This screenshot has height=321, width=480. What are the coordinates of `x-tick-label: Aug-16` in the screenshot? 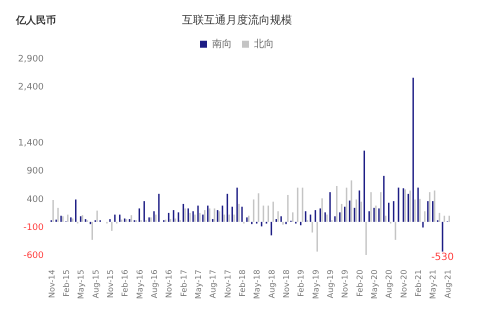 It's located at (154, 284).